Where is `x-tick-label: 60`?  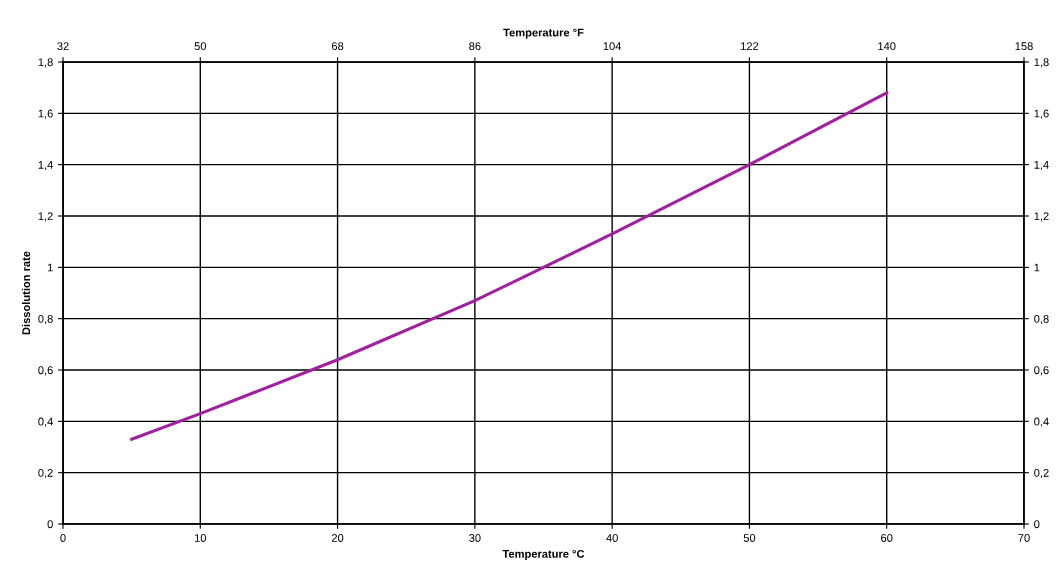
x-tick-label: 60 is located at coordinates (887, 538).